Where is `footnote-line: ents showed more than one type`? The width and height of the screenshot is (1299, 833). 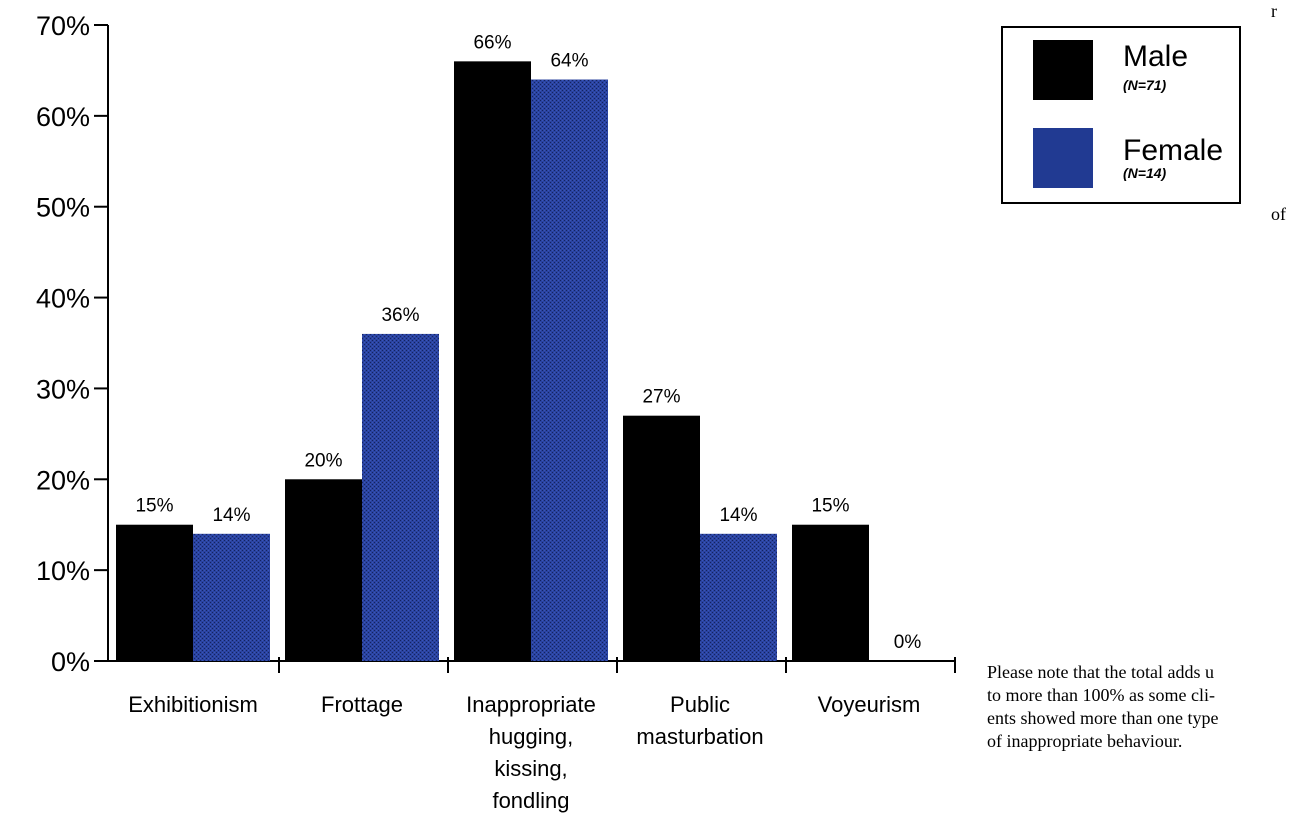
footnote-line: ents showed more than one type is located at coordinates (1103, 718).